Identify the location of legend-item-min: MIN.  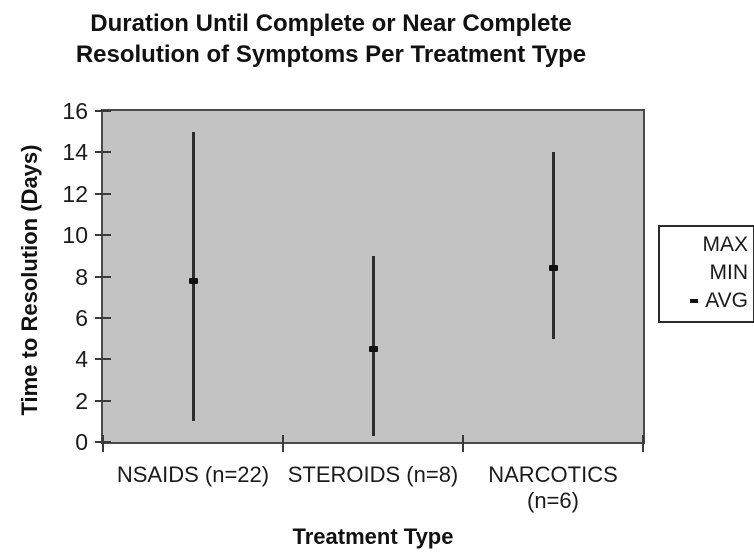
(706, 273).